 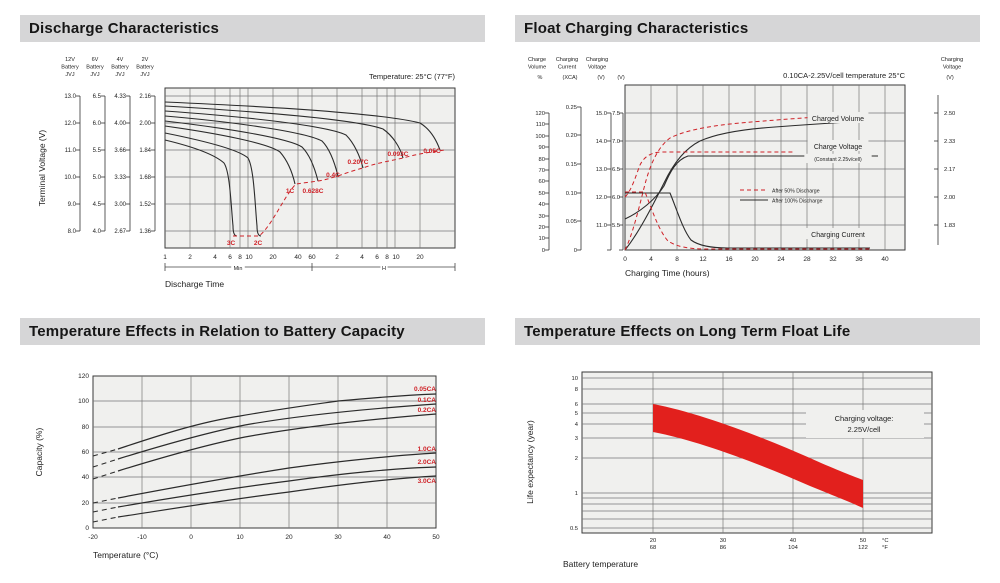 What do you see at coordinates (290, 191) in the screenshot?
I see `chart-label: 1C` at bounding box center [290, 191].